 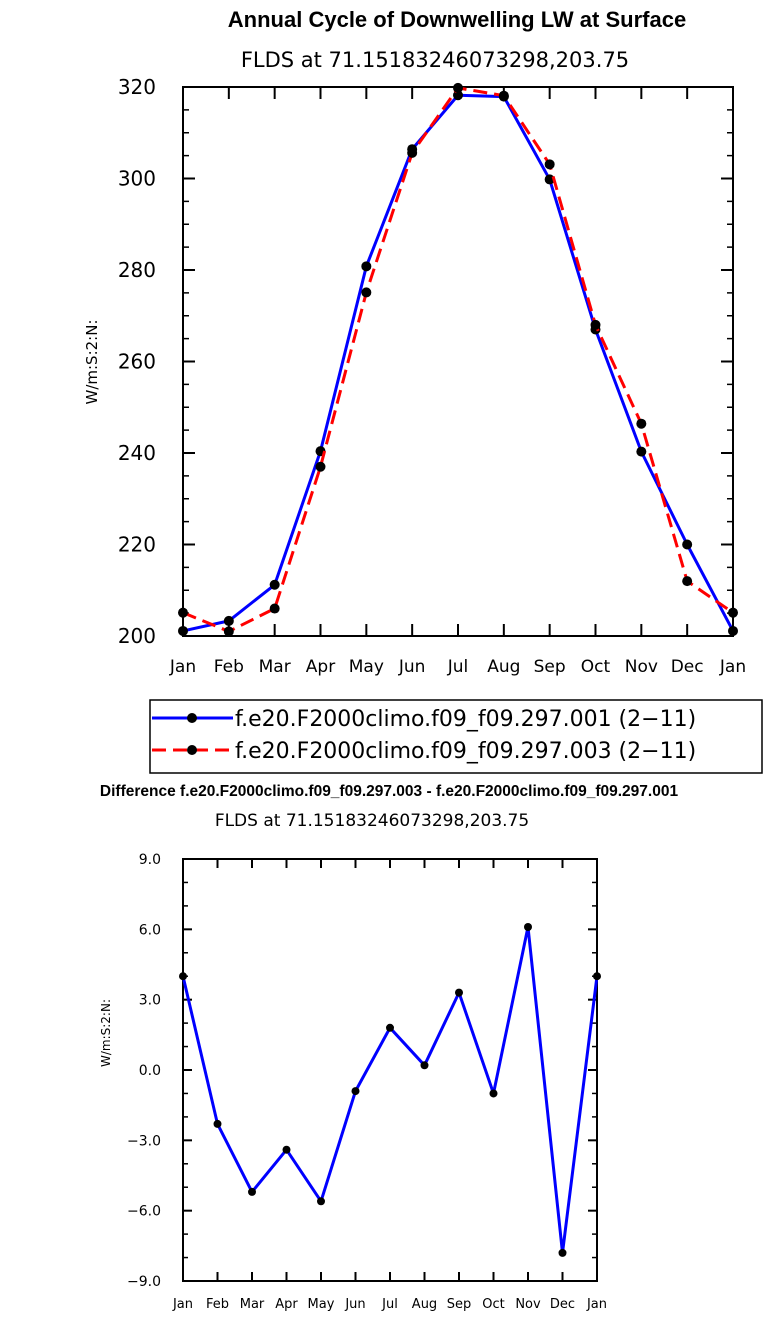 I want to click on y-tick-label: −9.0, so click(x=144, y=1282).